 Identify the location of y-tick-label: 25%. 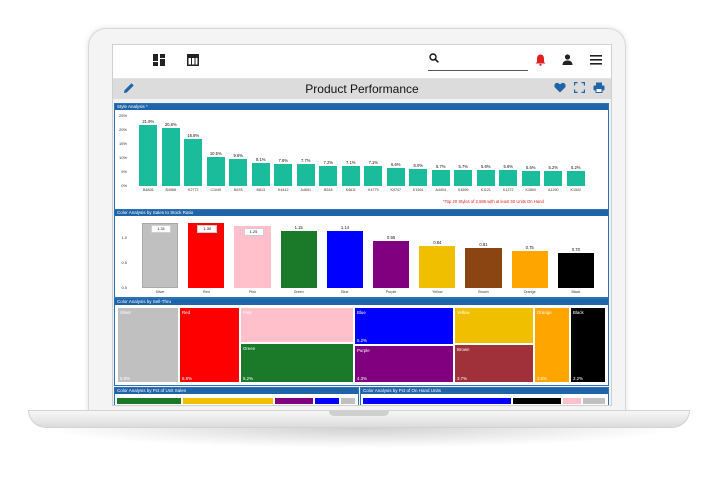
(122, 115).